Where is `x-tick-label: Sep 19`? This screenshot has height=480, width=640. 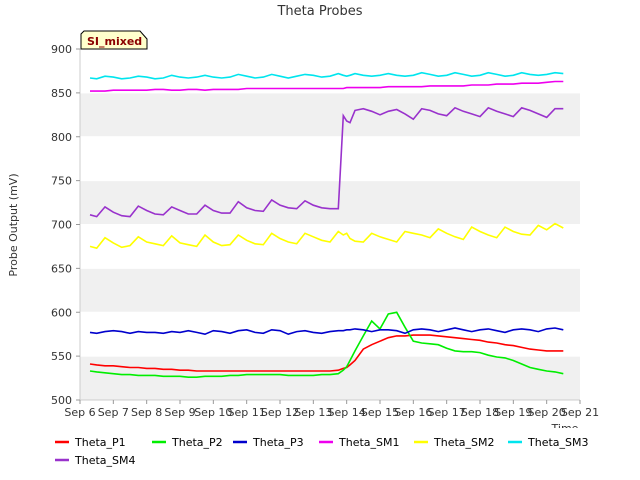 x-tick-label: Sep 19 is located at coordinates (513, 412).